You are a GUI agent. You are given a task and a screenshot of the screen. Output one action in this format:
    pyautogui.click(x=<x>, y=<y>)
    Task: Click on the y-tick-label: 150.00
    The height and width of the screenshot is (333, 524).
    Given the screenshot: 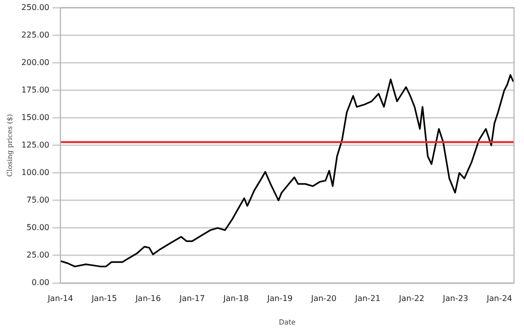 What is the action you would take?
    pyautogui.click(x=35, y=117)
    